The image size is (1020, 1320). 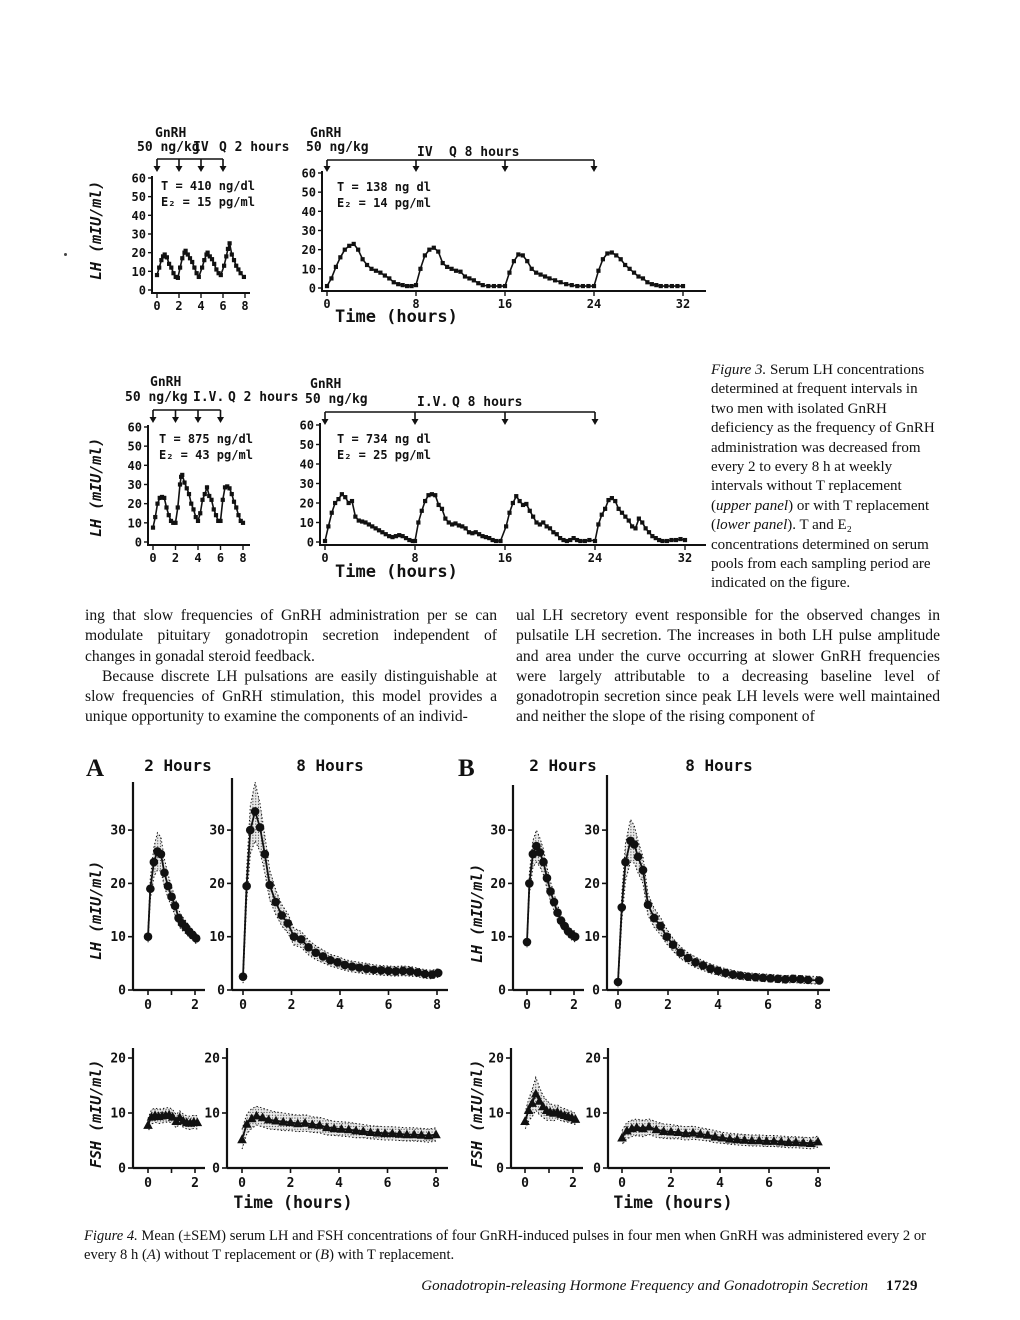 What do you see at coordinates (339, 1137) in the screenshot?
I see `sem-lower-outline` at bounding box center [339, 1137].